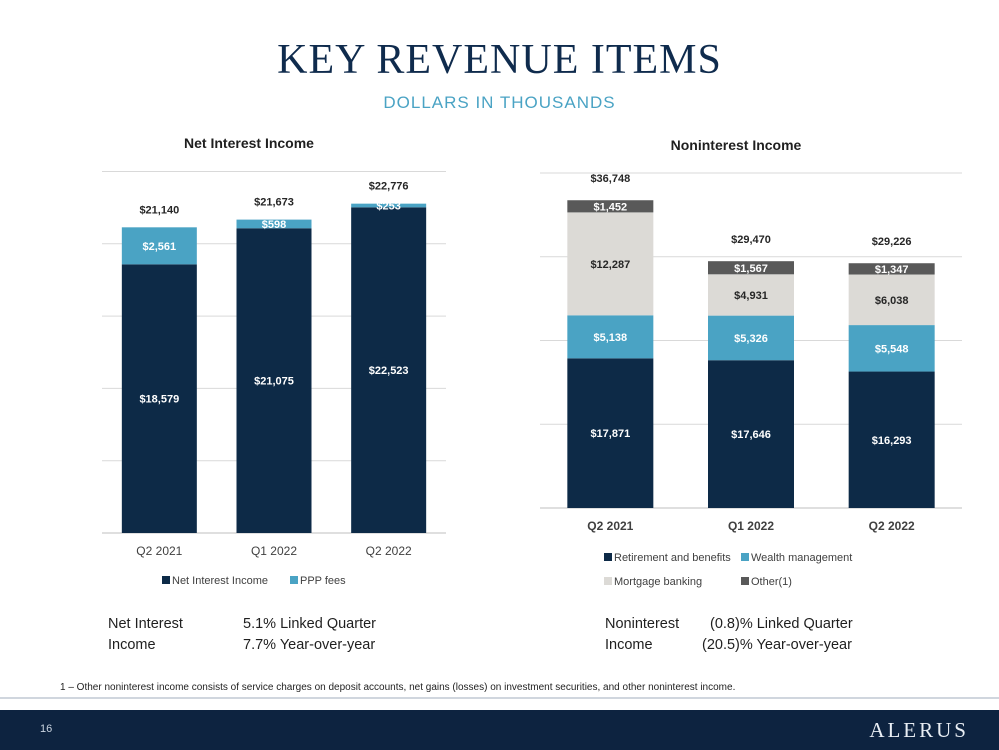  I want to click on legend-label: PPP fees, so click(323, 581).